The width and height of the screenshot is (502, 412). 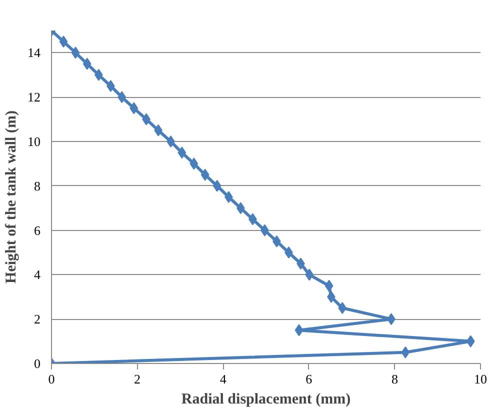 I want to click on x-tick-label: 2, so click(x=137, y=379).